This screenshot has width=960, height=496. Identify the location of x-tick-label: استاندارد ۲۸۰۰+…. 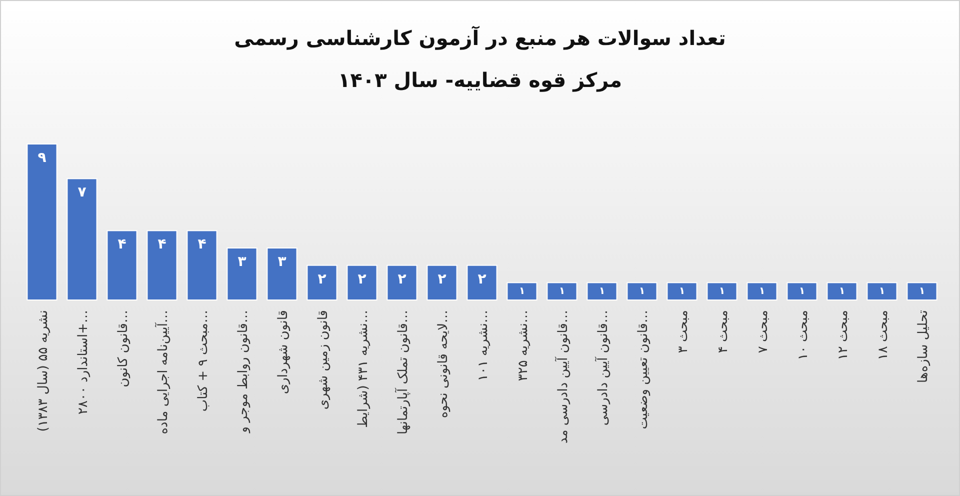
(83, 362).